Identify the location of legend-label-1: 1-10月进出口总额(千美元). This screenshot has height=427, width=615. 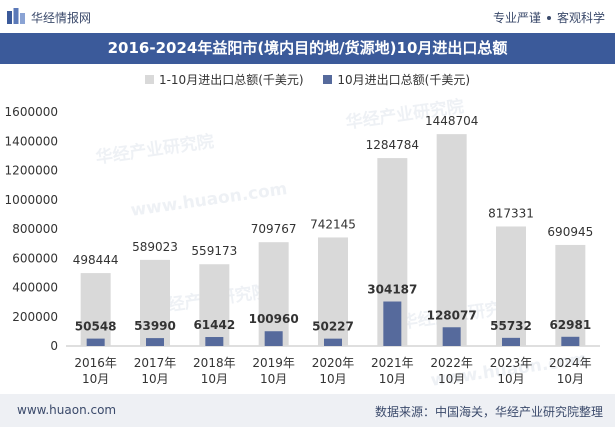
(231, 80).